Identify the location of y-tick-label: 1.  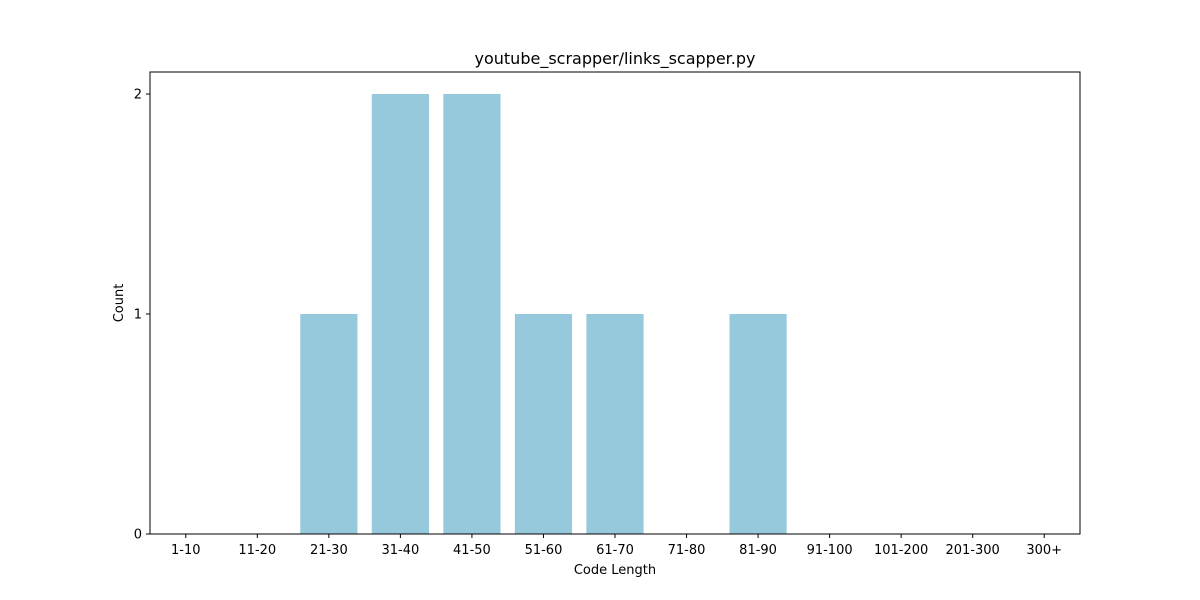
(138, 315).